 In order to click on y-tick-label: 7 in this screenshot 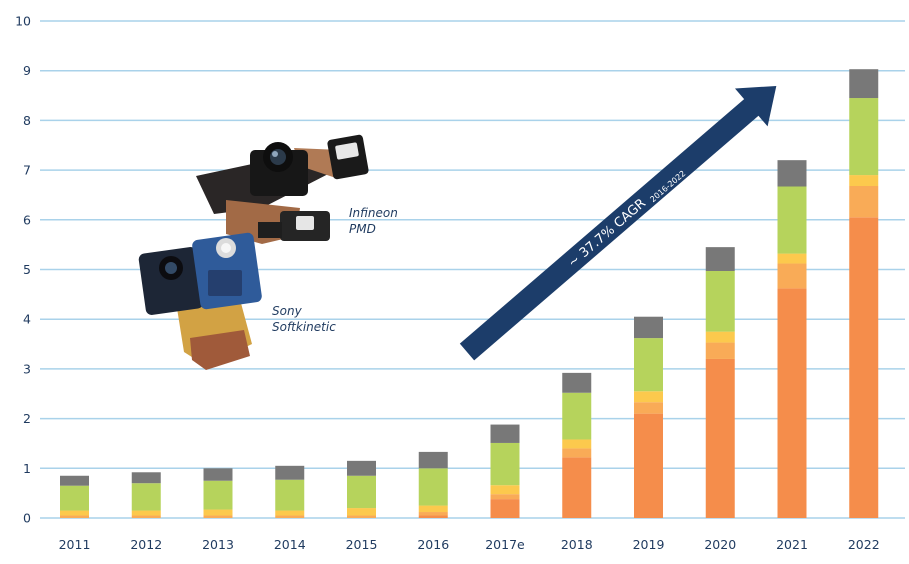, I will do `click(27, 170)`.